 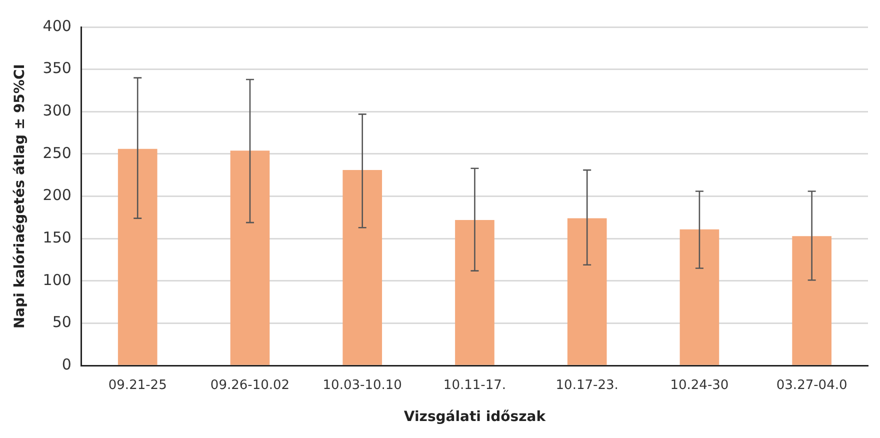 I want to click on x-tick-label: 09.21-25, so click(x=137, y=385).